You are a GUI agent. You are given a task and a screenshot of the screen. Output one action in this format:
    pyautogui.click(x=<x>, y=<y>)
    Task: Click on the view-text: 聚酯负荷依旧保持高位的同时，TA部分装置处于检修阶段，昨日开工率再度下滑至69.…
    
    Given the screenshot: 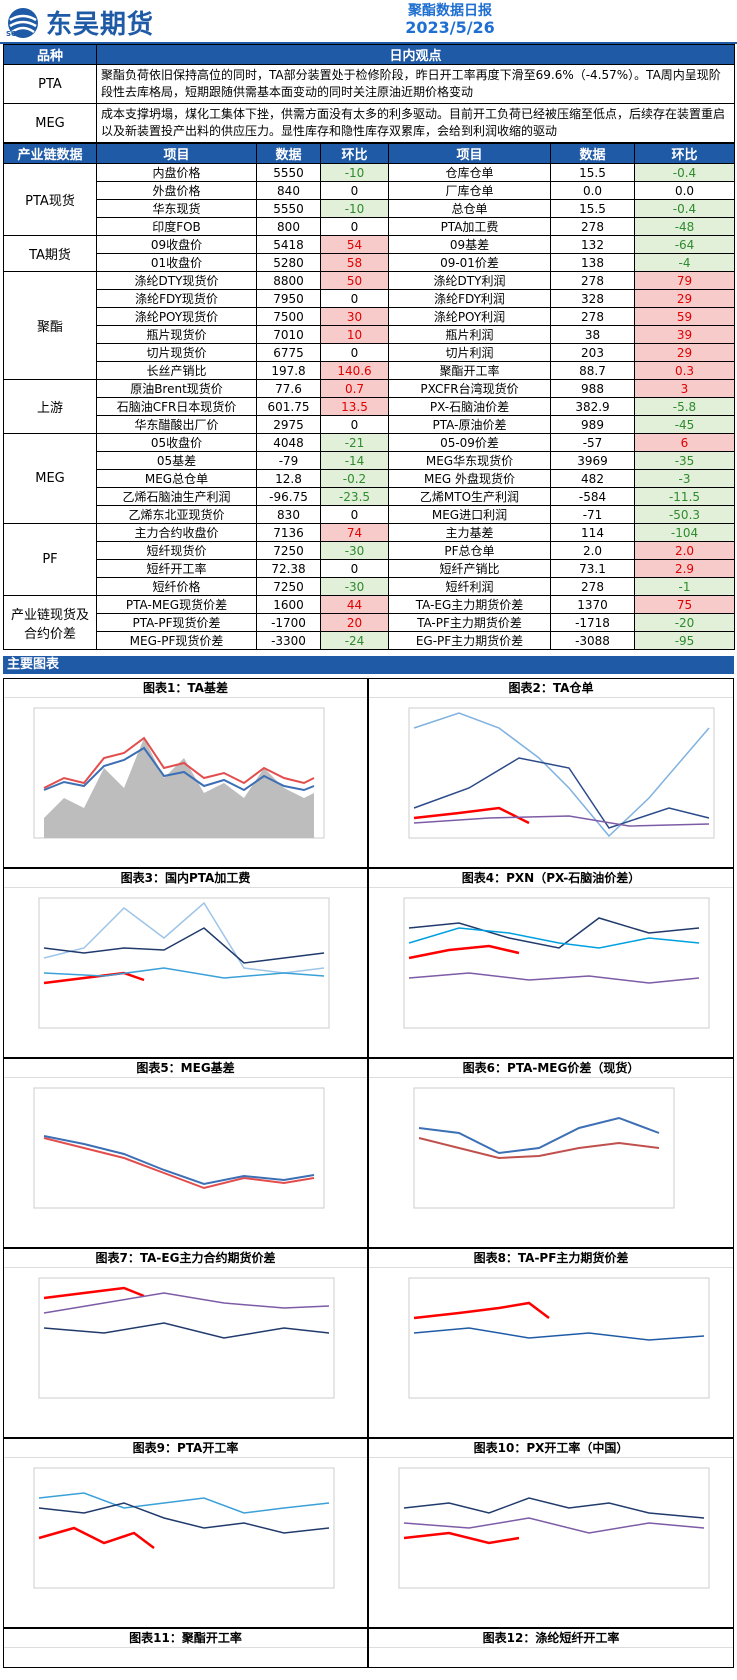 What is the action you would take?
    pyautogui.click(x=415, y=84)
    